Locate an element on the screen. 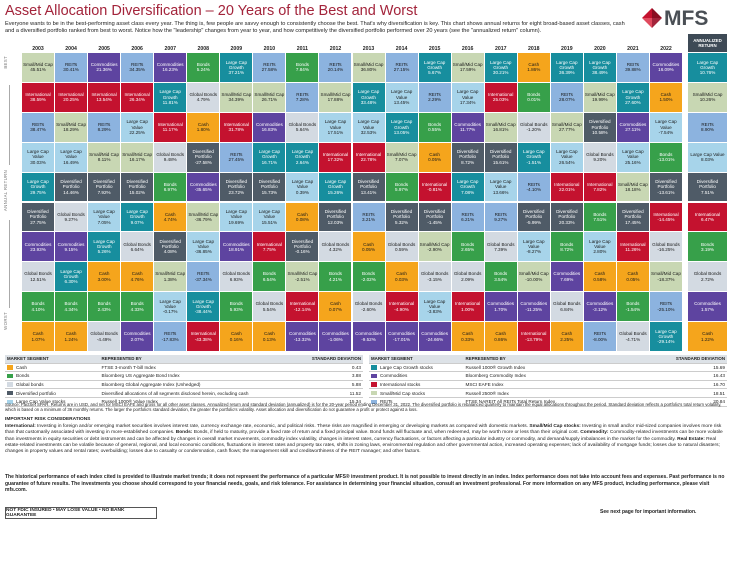 The image size is (730, 563). side-label: WORST is located at coordinates (5, 321).